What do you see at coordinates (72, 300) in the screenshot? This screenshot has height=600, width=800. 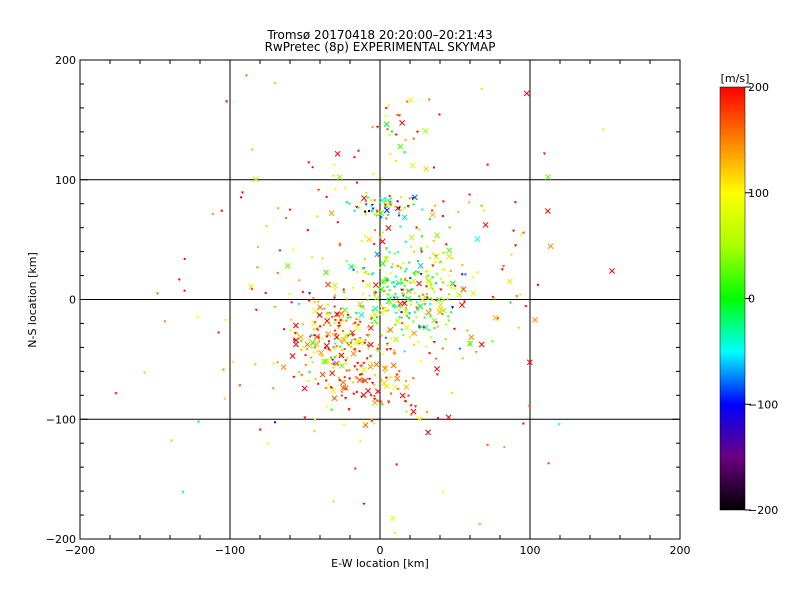 I see `y-tick-label: 0` at bounding box center [72, 300].